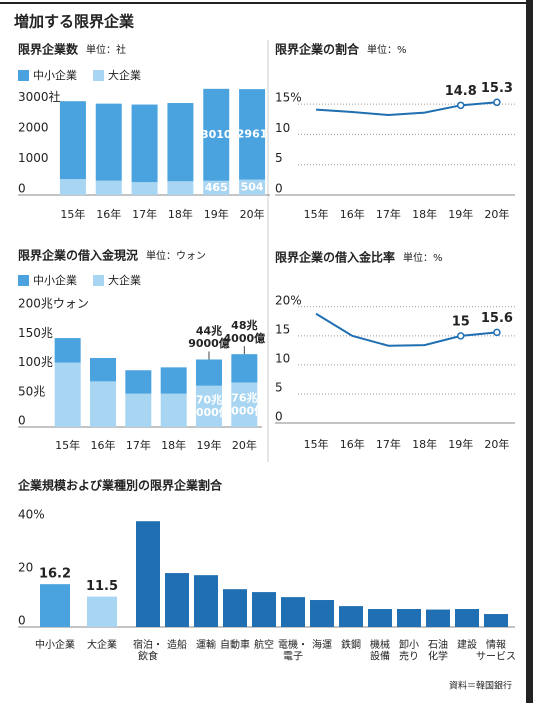  I want to click on chart-title: 限界企業の借入金比率, so click(335, 257).